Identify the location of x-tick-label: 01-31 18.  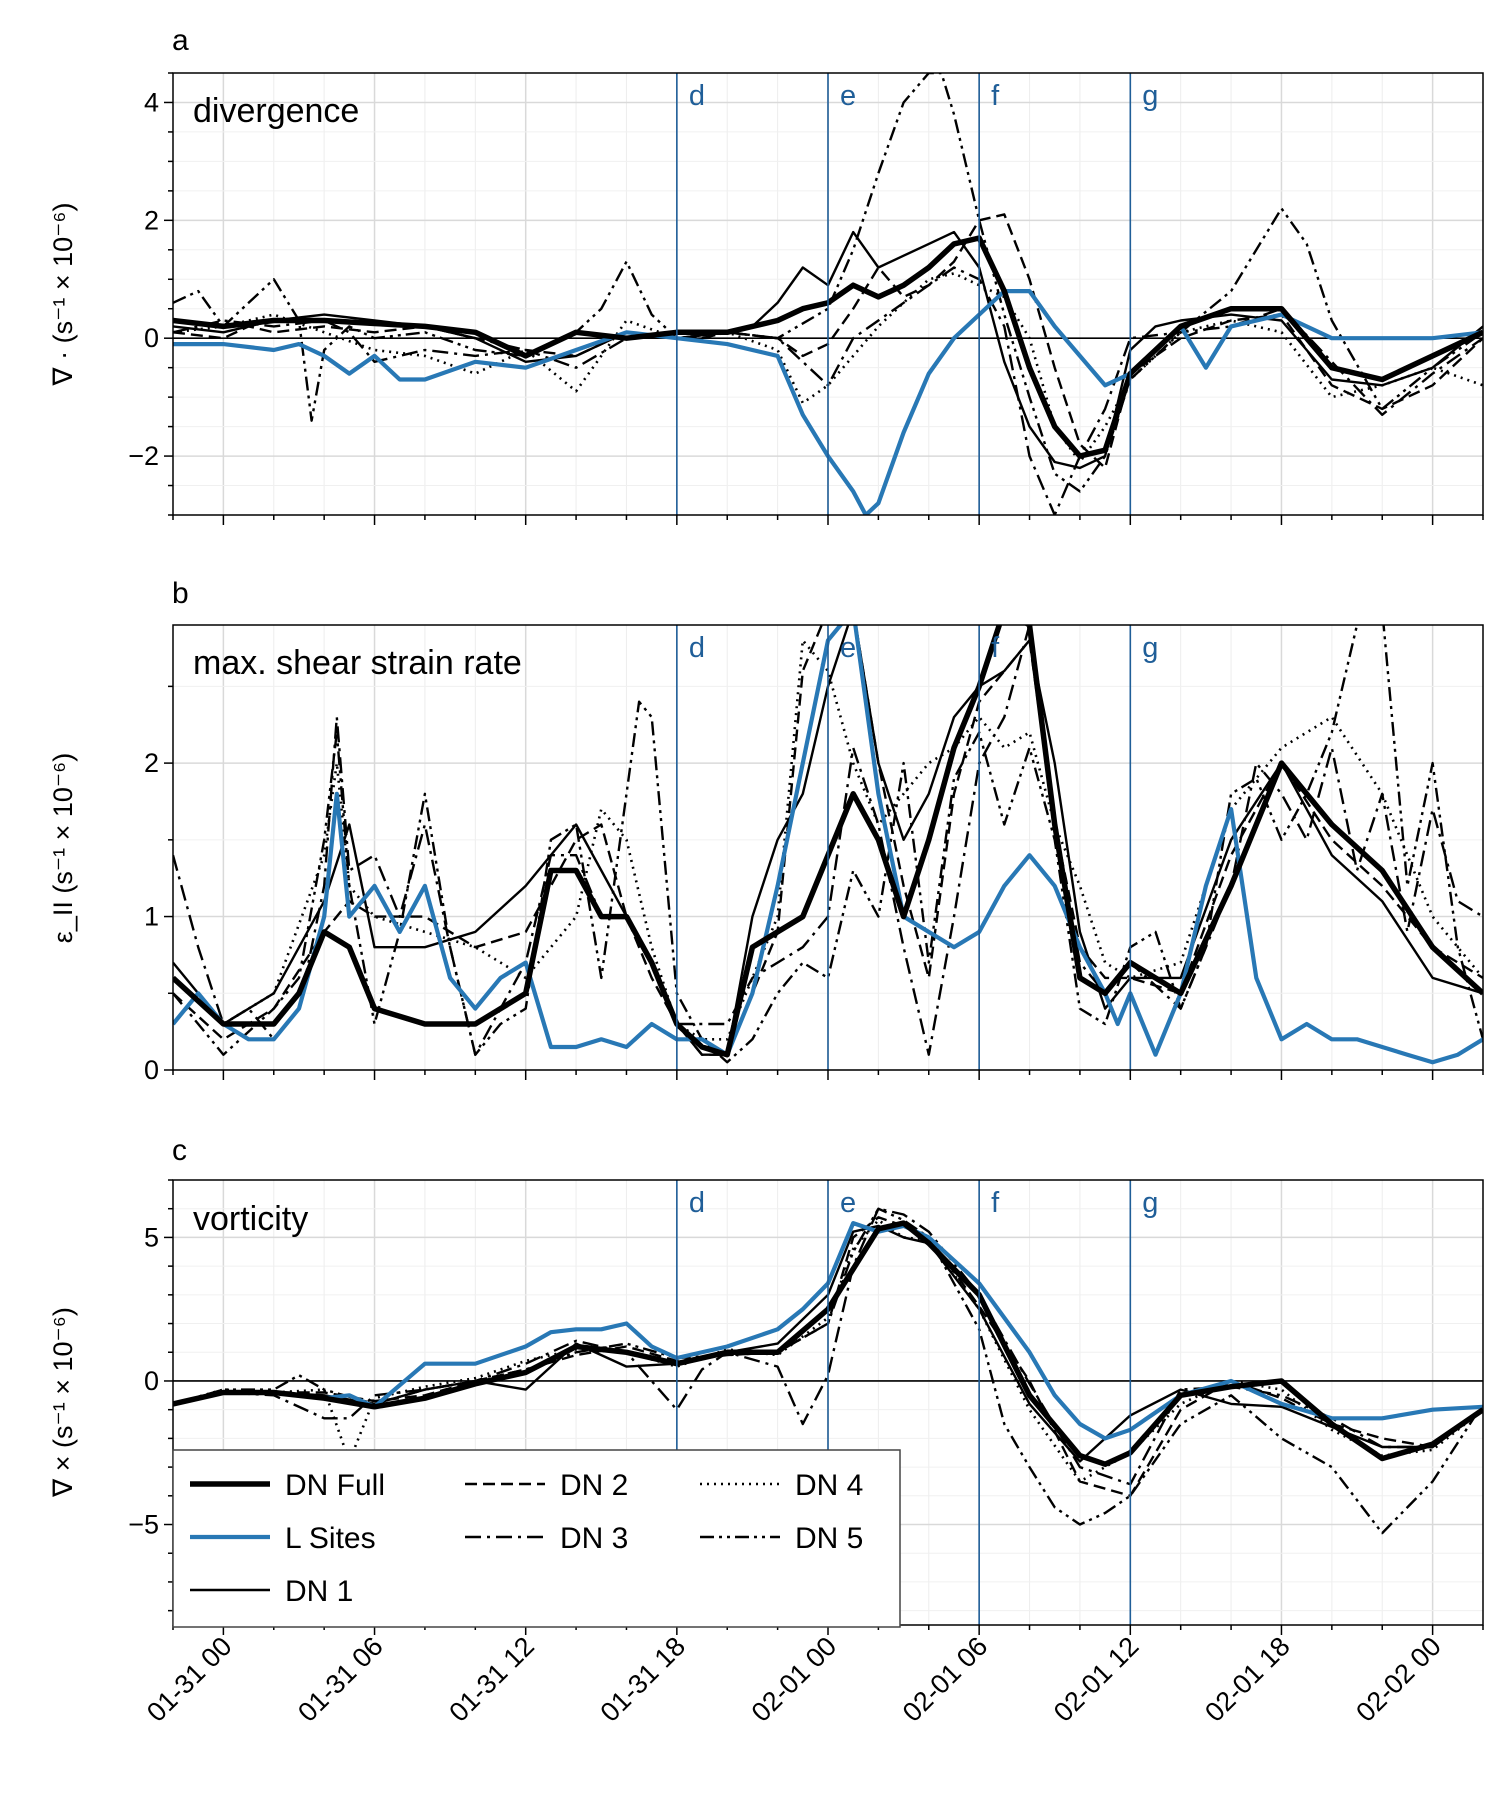
(643, 1679).